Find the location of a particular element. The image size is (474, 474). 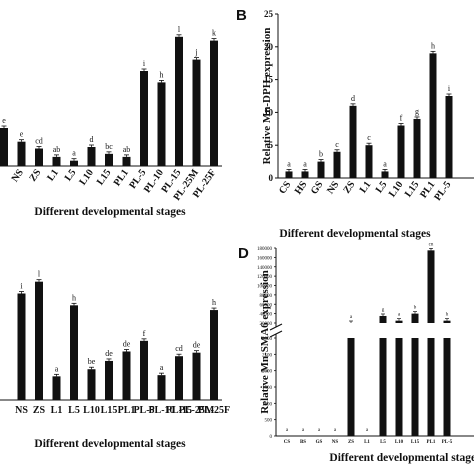

x-tick-label-B: L1 is located at coordinates (366, 187).